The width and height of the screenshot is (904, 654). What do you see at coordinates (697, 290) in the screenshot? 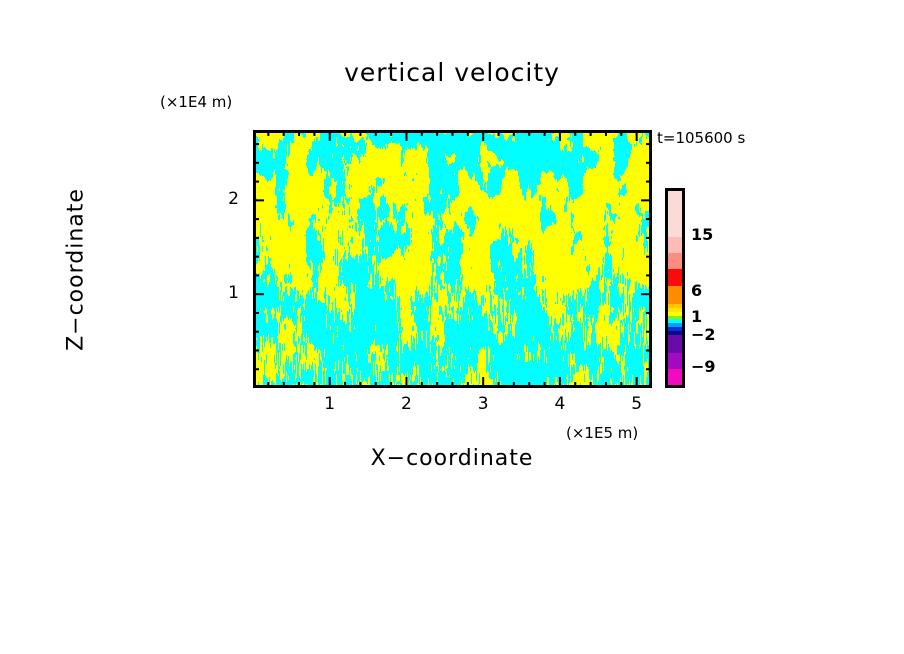
I see `colorbar-tick-label: 6` at bounding box center [697, 290].